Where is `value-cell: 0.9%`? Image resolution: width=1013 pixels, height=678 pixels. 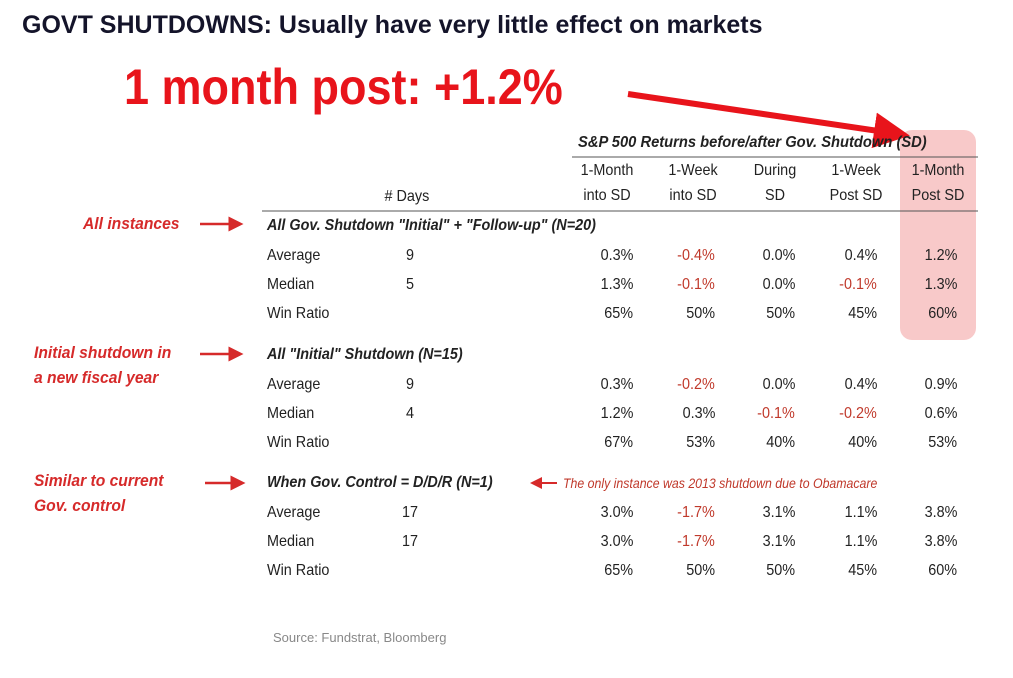 value-cell: 0.9% is located at coordinates (940, 384).